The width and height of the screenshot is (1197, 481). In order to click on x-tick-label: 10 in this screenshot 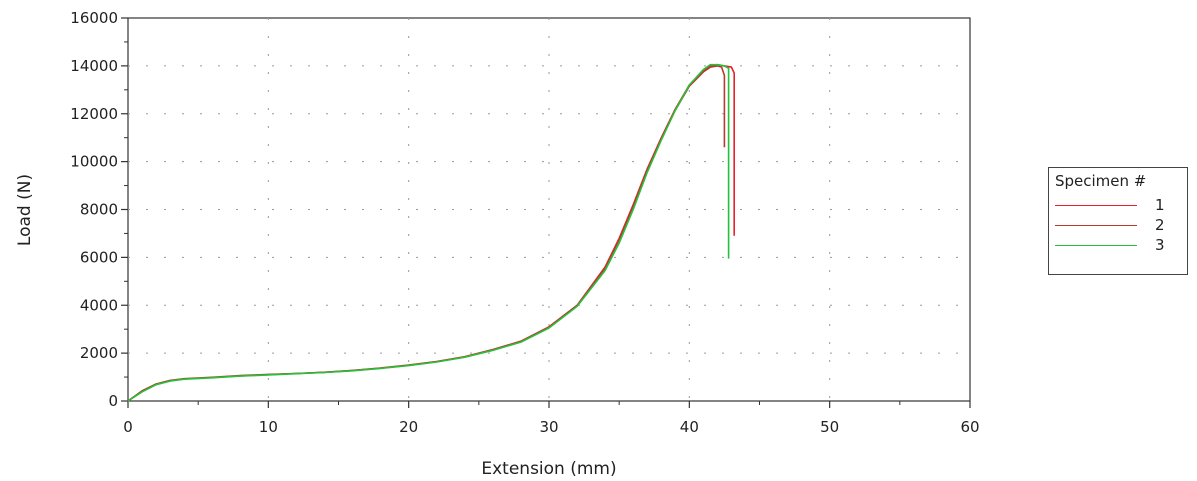, I will do `click(268, 427)`.